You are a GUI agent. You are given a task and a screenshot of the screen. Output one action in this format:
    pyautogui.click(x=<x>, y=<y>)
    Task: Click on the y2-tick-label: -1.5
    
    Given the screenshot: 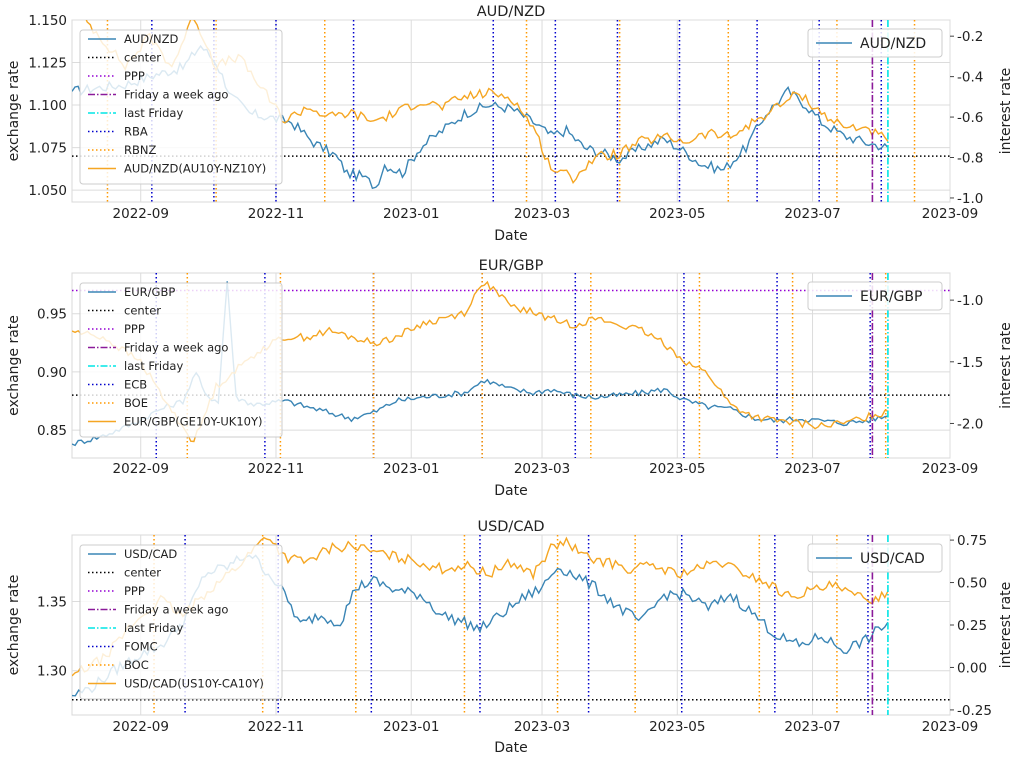 What is the action you would take?
    pyautogui.click(x=970, y=363)
    